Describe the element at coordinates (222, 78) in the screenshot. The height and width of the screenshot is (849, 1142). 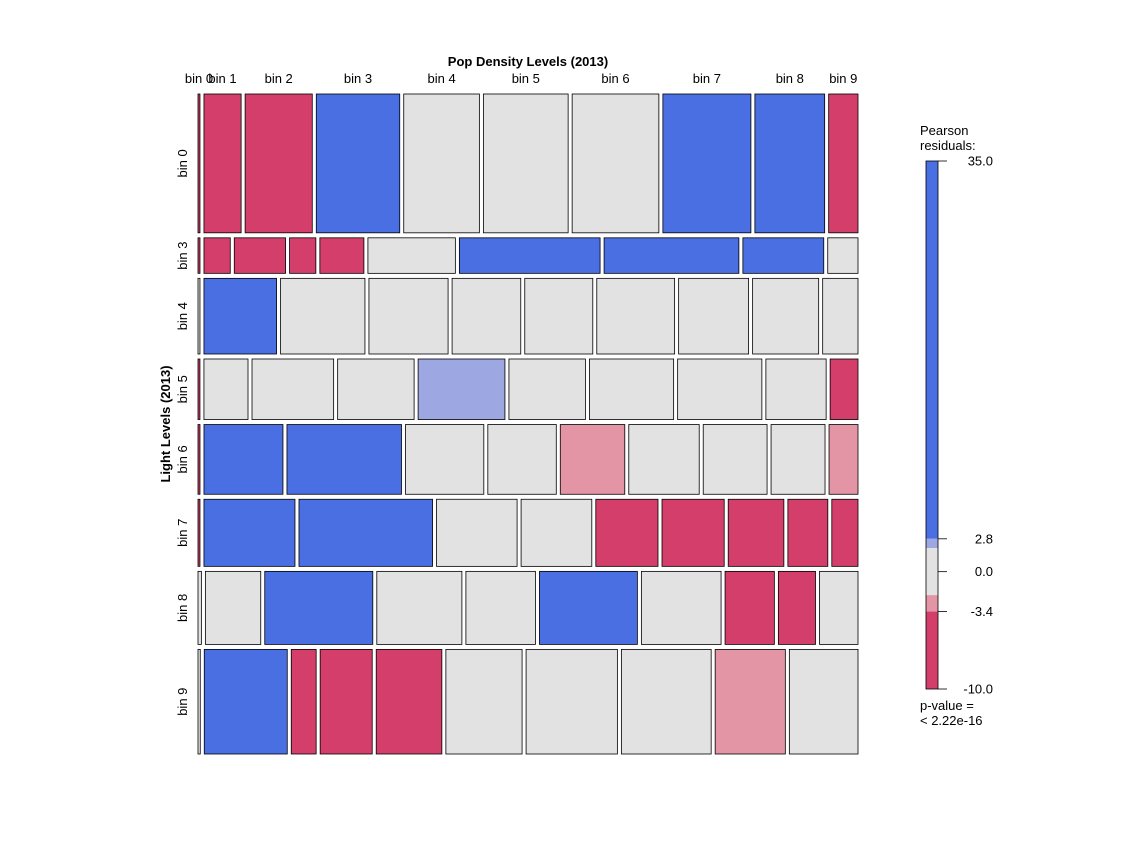
I see `column-label-1: bin 1` at that location.